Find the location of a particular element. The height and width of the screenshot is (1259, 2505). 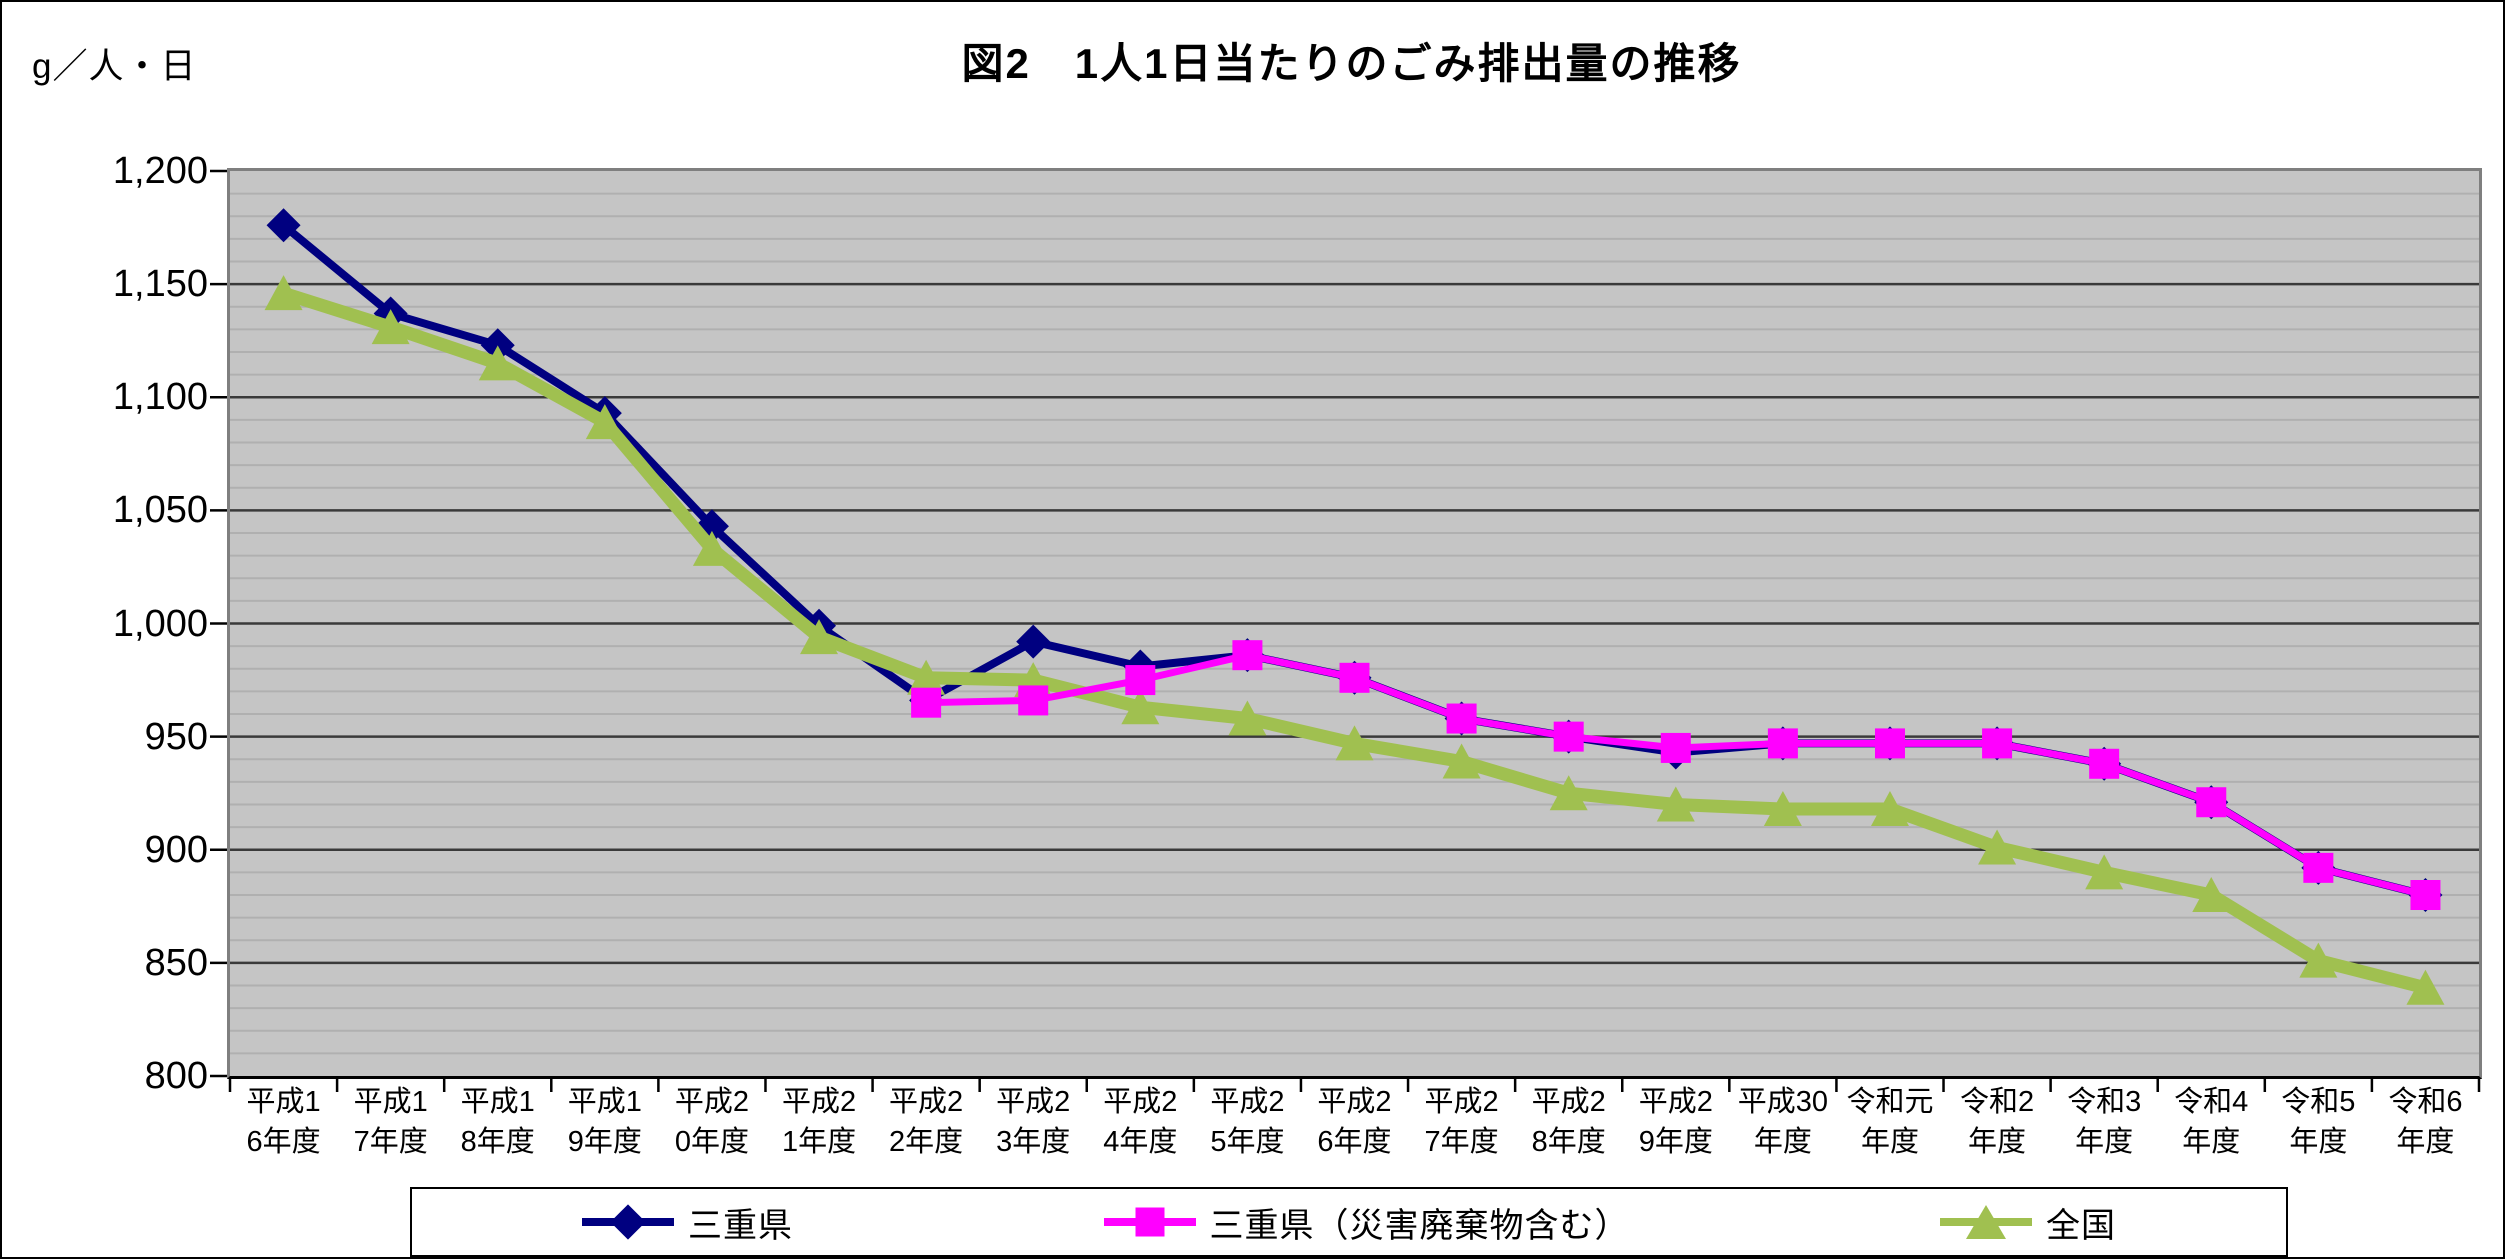

diamond-marker-icon is located at coordinates (628, 1222).